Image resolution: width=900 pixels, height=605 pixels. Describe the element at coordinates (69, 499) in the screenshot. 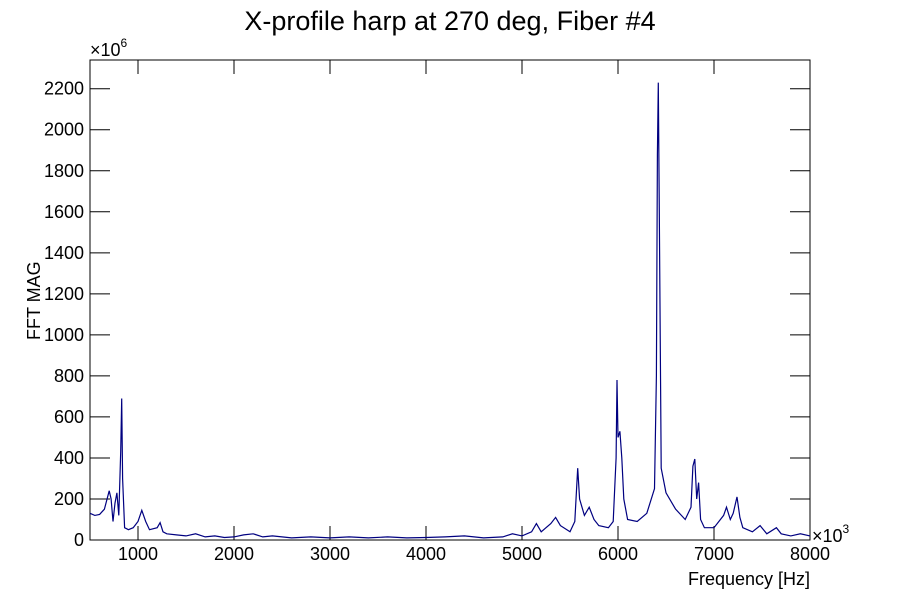

I see `y-tick-label: 200` at that location.